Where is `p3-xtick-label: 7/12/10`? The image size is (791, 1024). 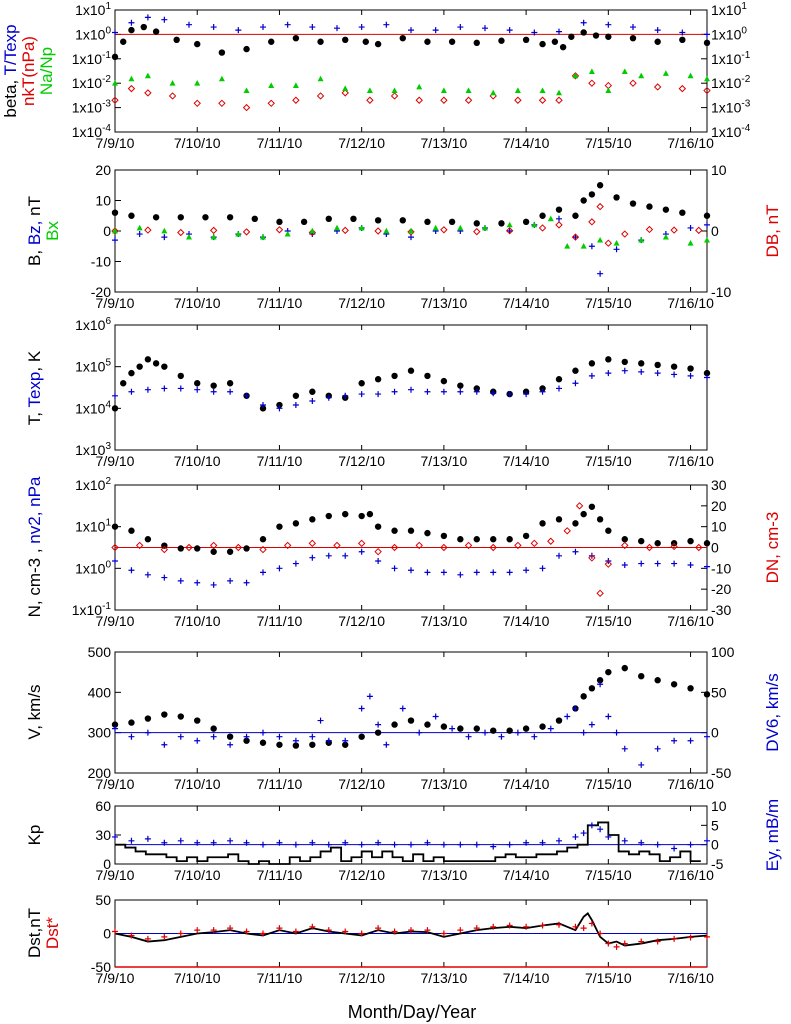 p3-xtick-label: 7/12/10 is located at coordinates (361, 461).